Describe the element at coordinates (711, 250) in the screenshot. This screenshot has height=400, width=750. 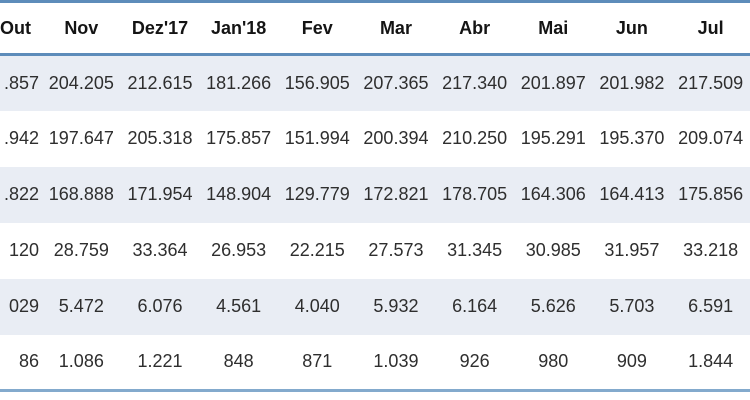
I see `data-cell: 33.218` at that location.